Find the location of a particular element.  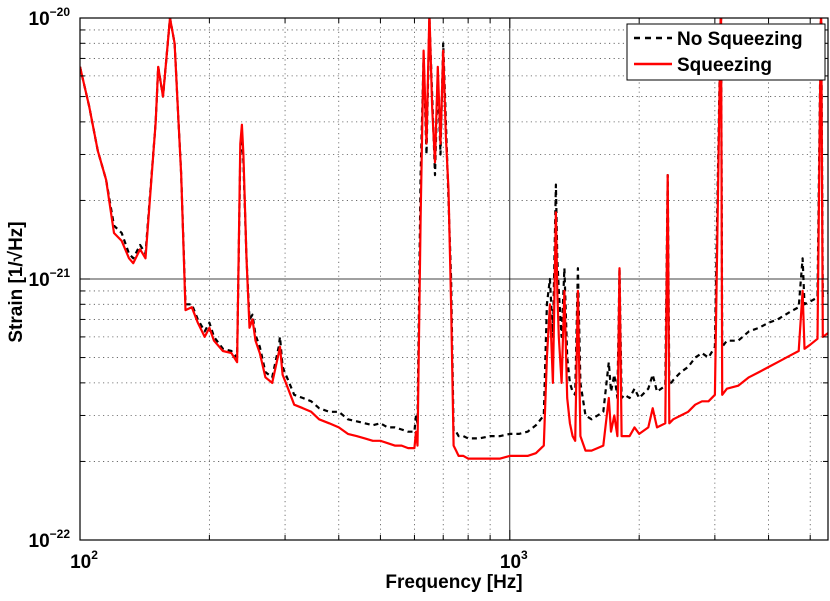

x-tick-label: 10² is located at coordinates (84, 560).